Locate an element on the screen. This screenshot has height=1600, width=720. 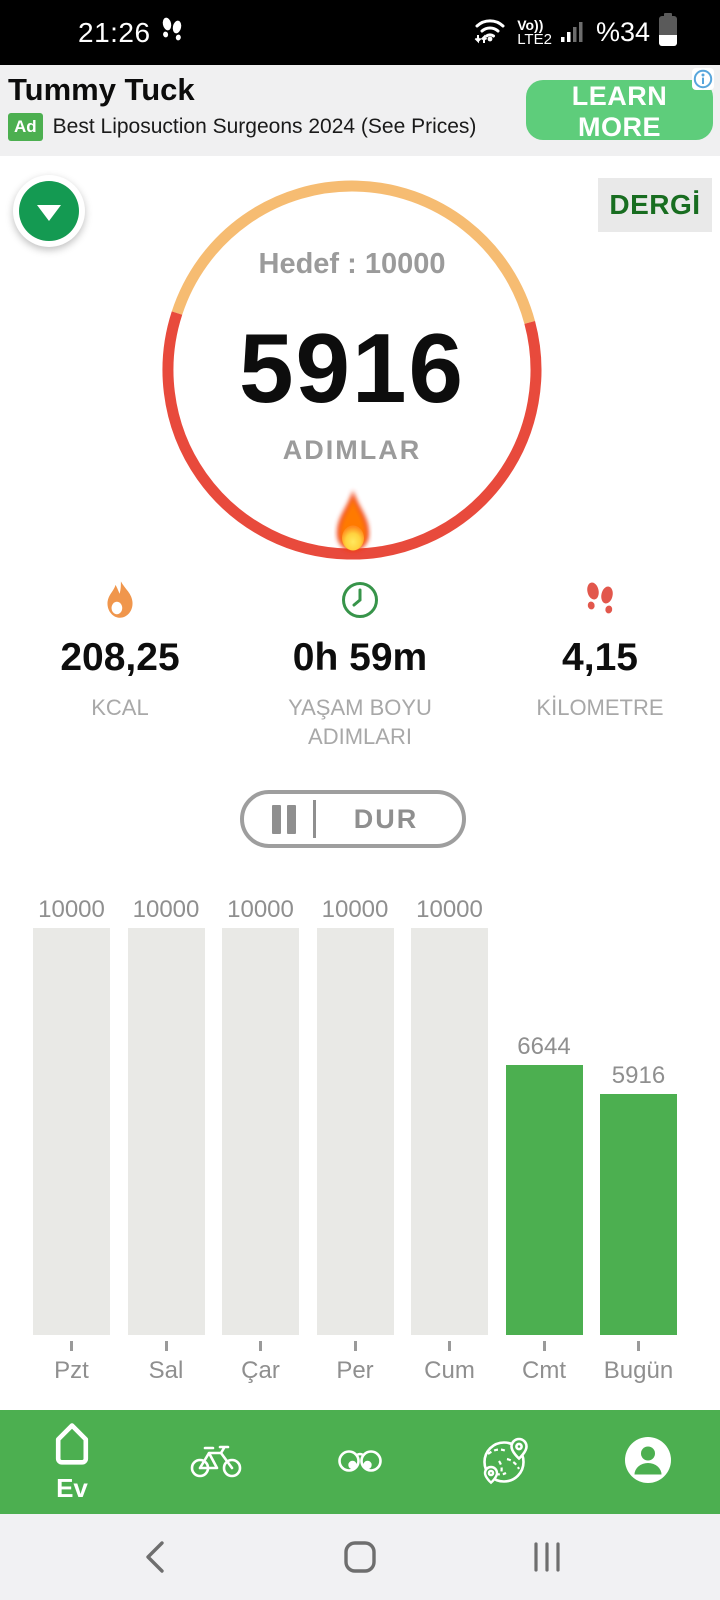
learn-more-button: LEARN MORE is located at coordinates (619, 111).